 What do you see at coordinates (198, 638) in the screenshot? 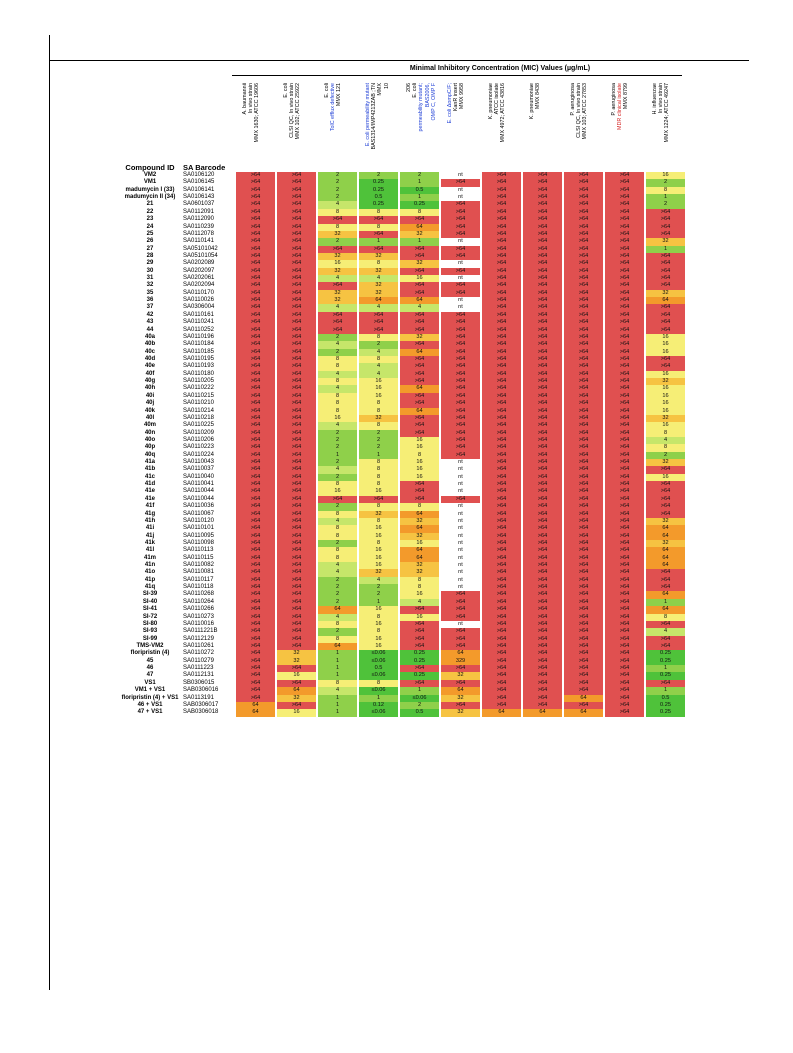
I see `sa-barcode-cell: SA0112129` at bounding box center [198, 638].